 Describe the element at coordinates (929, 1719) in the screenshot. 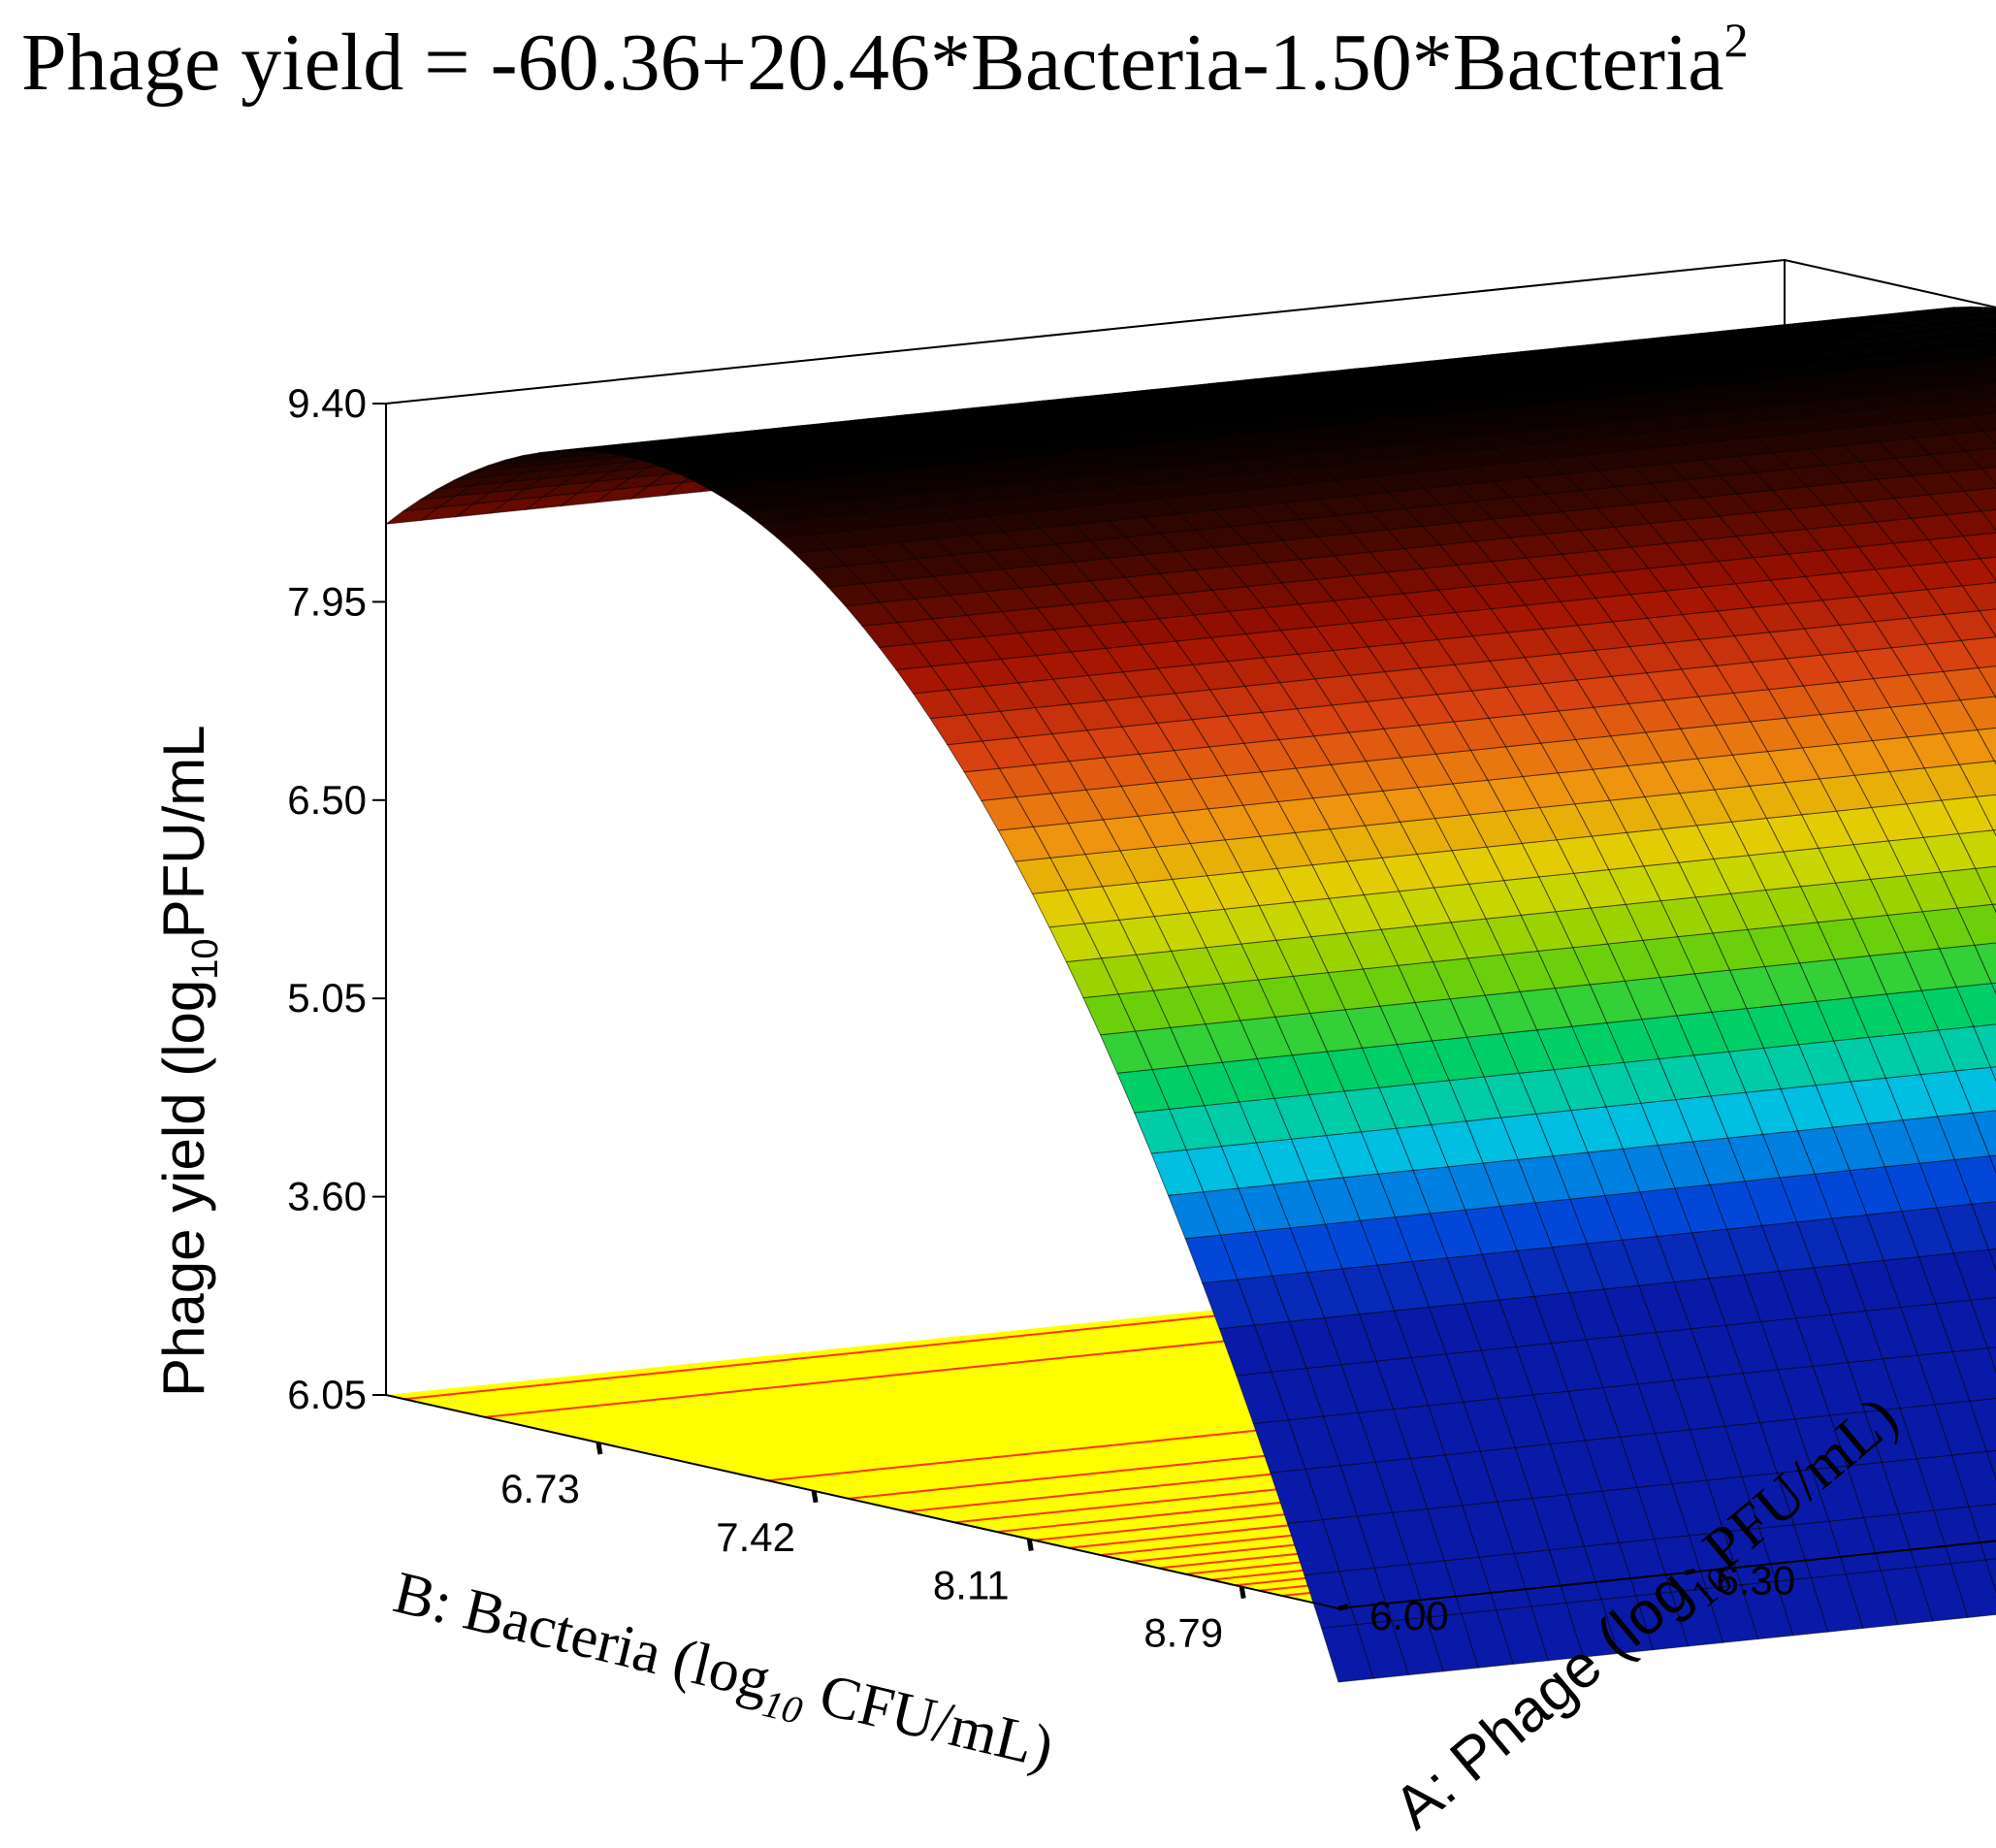

I see `x-axis-label-unit: CFU/mL)` at that location.